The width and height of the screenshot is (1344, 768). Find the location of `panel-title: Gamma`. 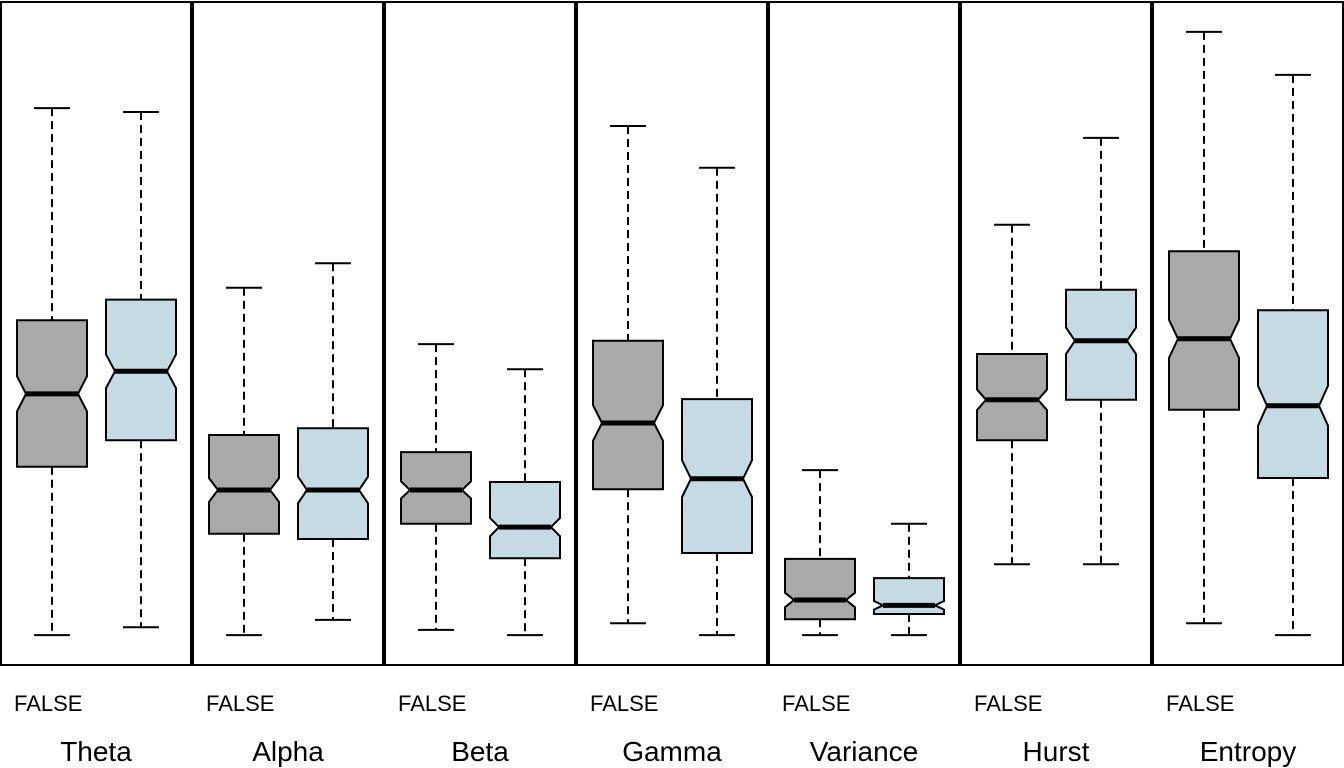

panel-title: Gamma is located at coordinates (672, 751).